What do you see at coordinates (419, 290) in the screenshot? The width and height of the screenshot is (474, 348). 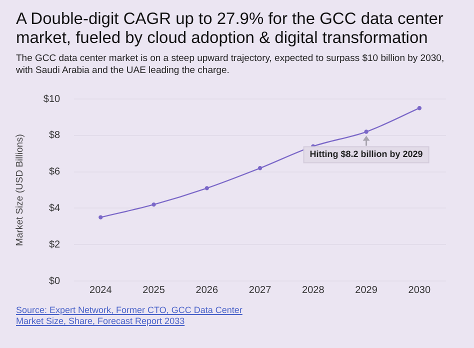 I see `x-tick-label: 2030` at bounding box center [419, 290].